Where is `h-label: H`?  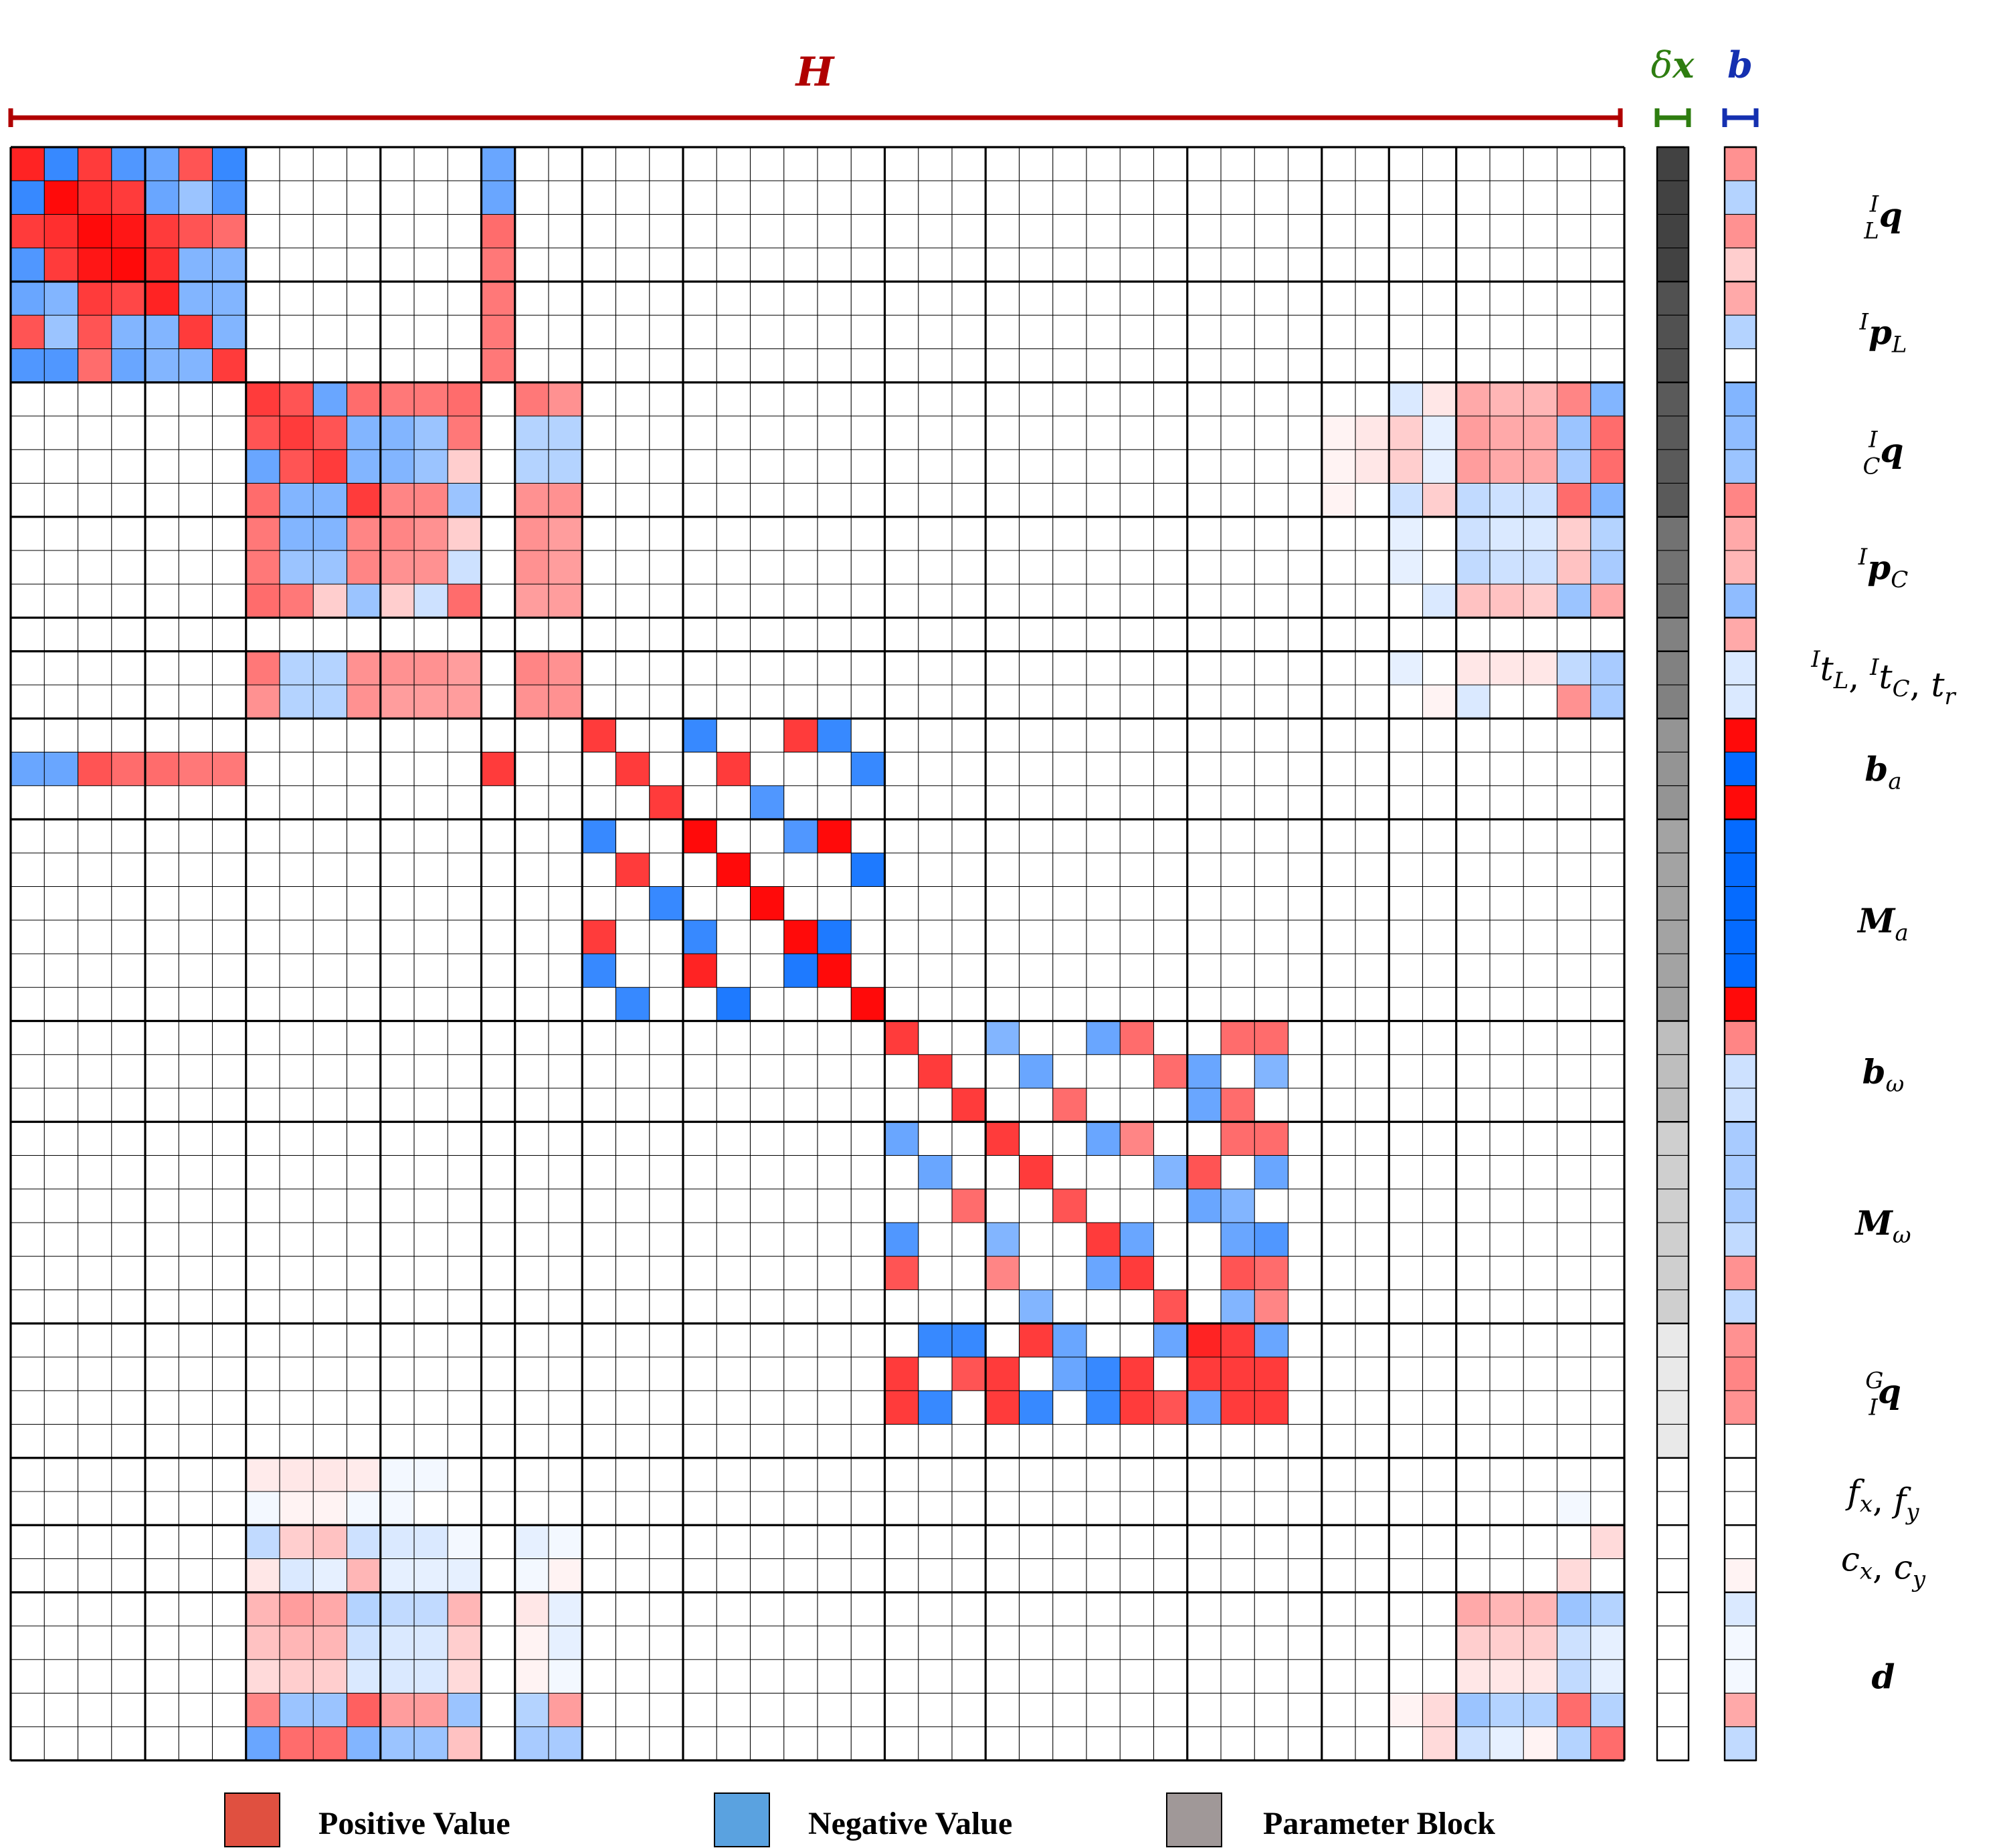
h-label: H is located at coordinates (815, 72).